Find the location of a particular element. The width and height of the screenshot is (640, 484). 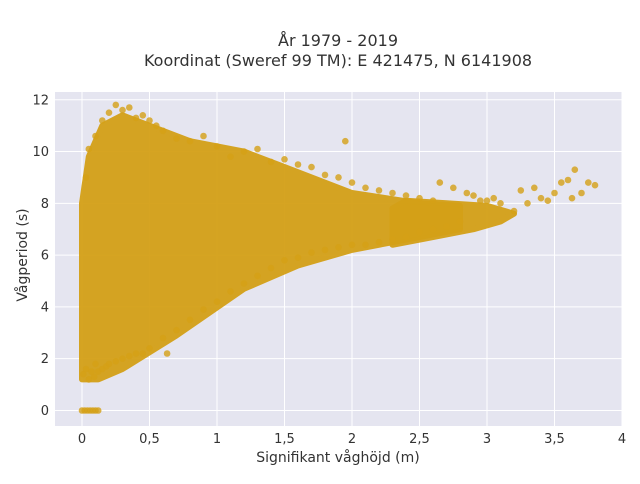

y-tick-label: 0 is located at coordinates (45, 411).